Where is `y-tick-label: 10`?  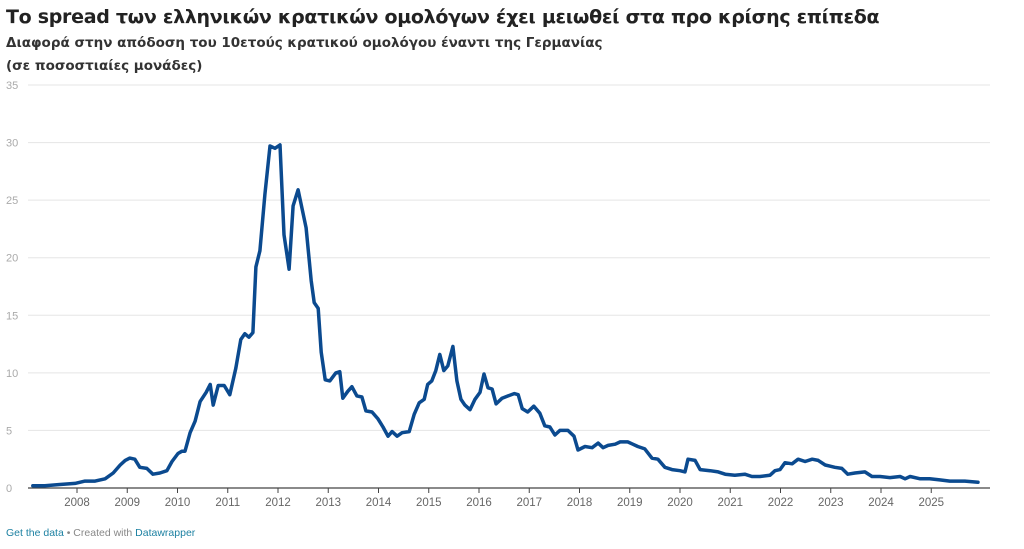 y-tick-label: 10 is located at coordinates (12, 374).